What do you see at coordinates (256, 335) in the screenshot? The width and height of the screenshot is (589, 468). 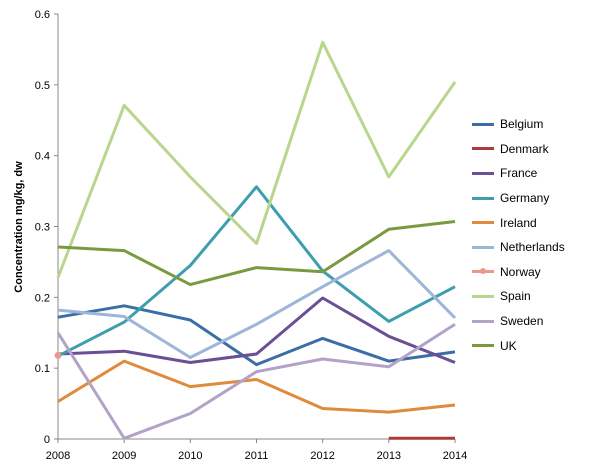 I see `series-line-belgium` at bounding box center [256, 335].